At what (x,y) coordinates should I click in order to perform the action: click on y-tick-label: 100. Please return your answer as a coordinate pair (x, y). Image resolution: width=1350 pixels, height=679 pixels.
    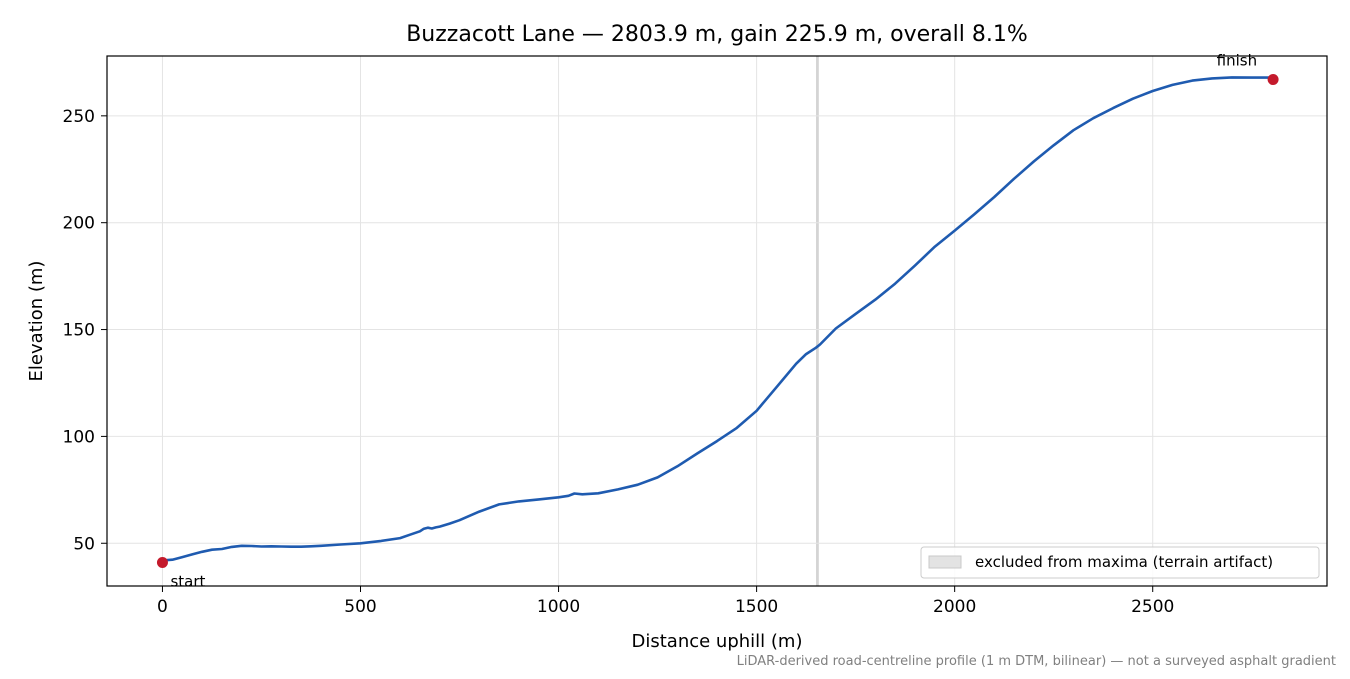
    Looking at the image, I should click on (79, 437).